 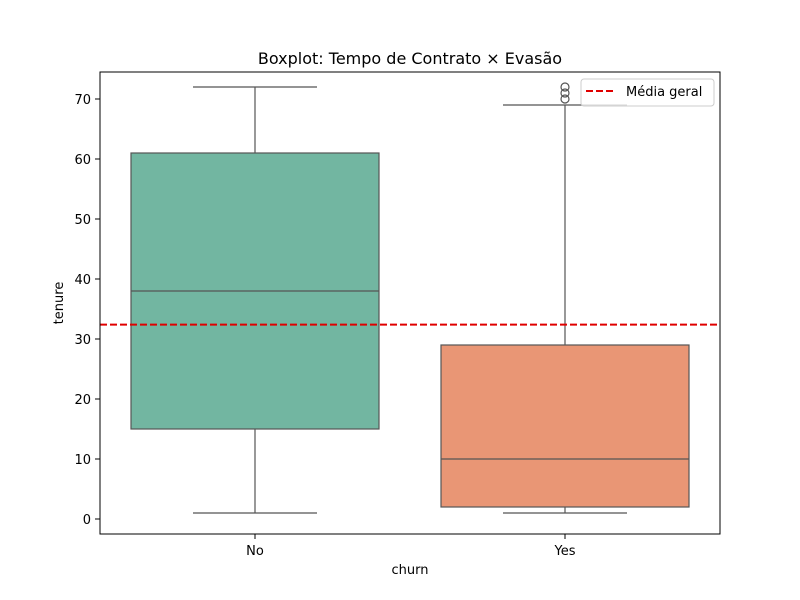 What do you see at coordinates (87, 310) in the screenshot?
I see `y-axis: 0 10 20 30 40 50 60 70` at bounding box center [87, 310].